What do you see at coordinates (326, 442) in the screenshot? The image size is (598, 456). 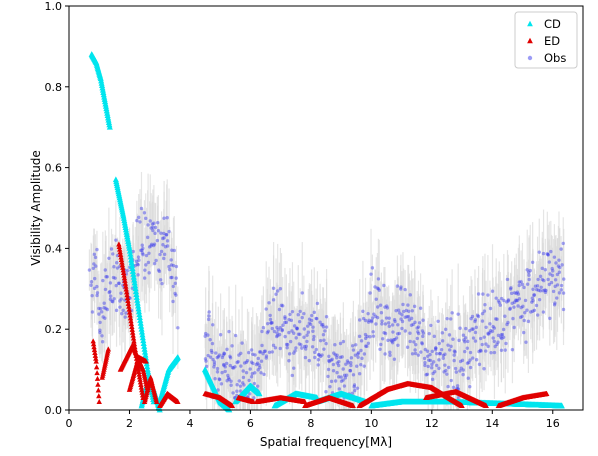 I see `x-axis-label: Spatial frequency[Mλ]` at bounding box center [326, 442].